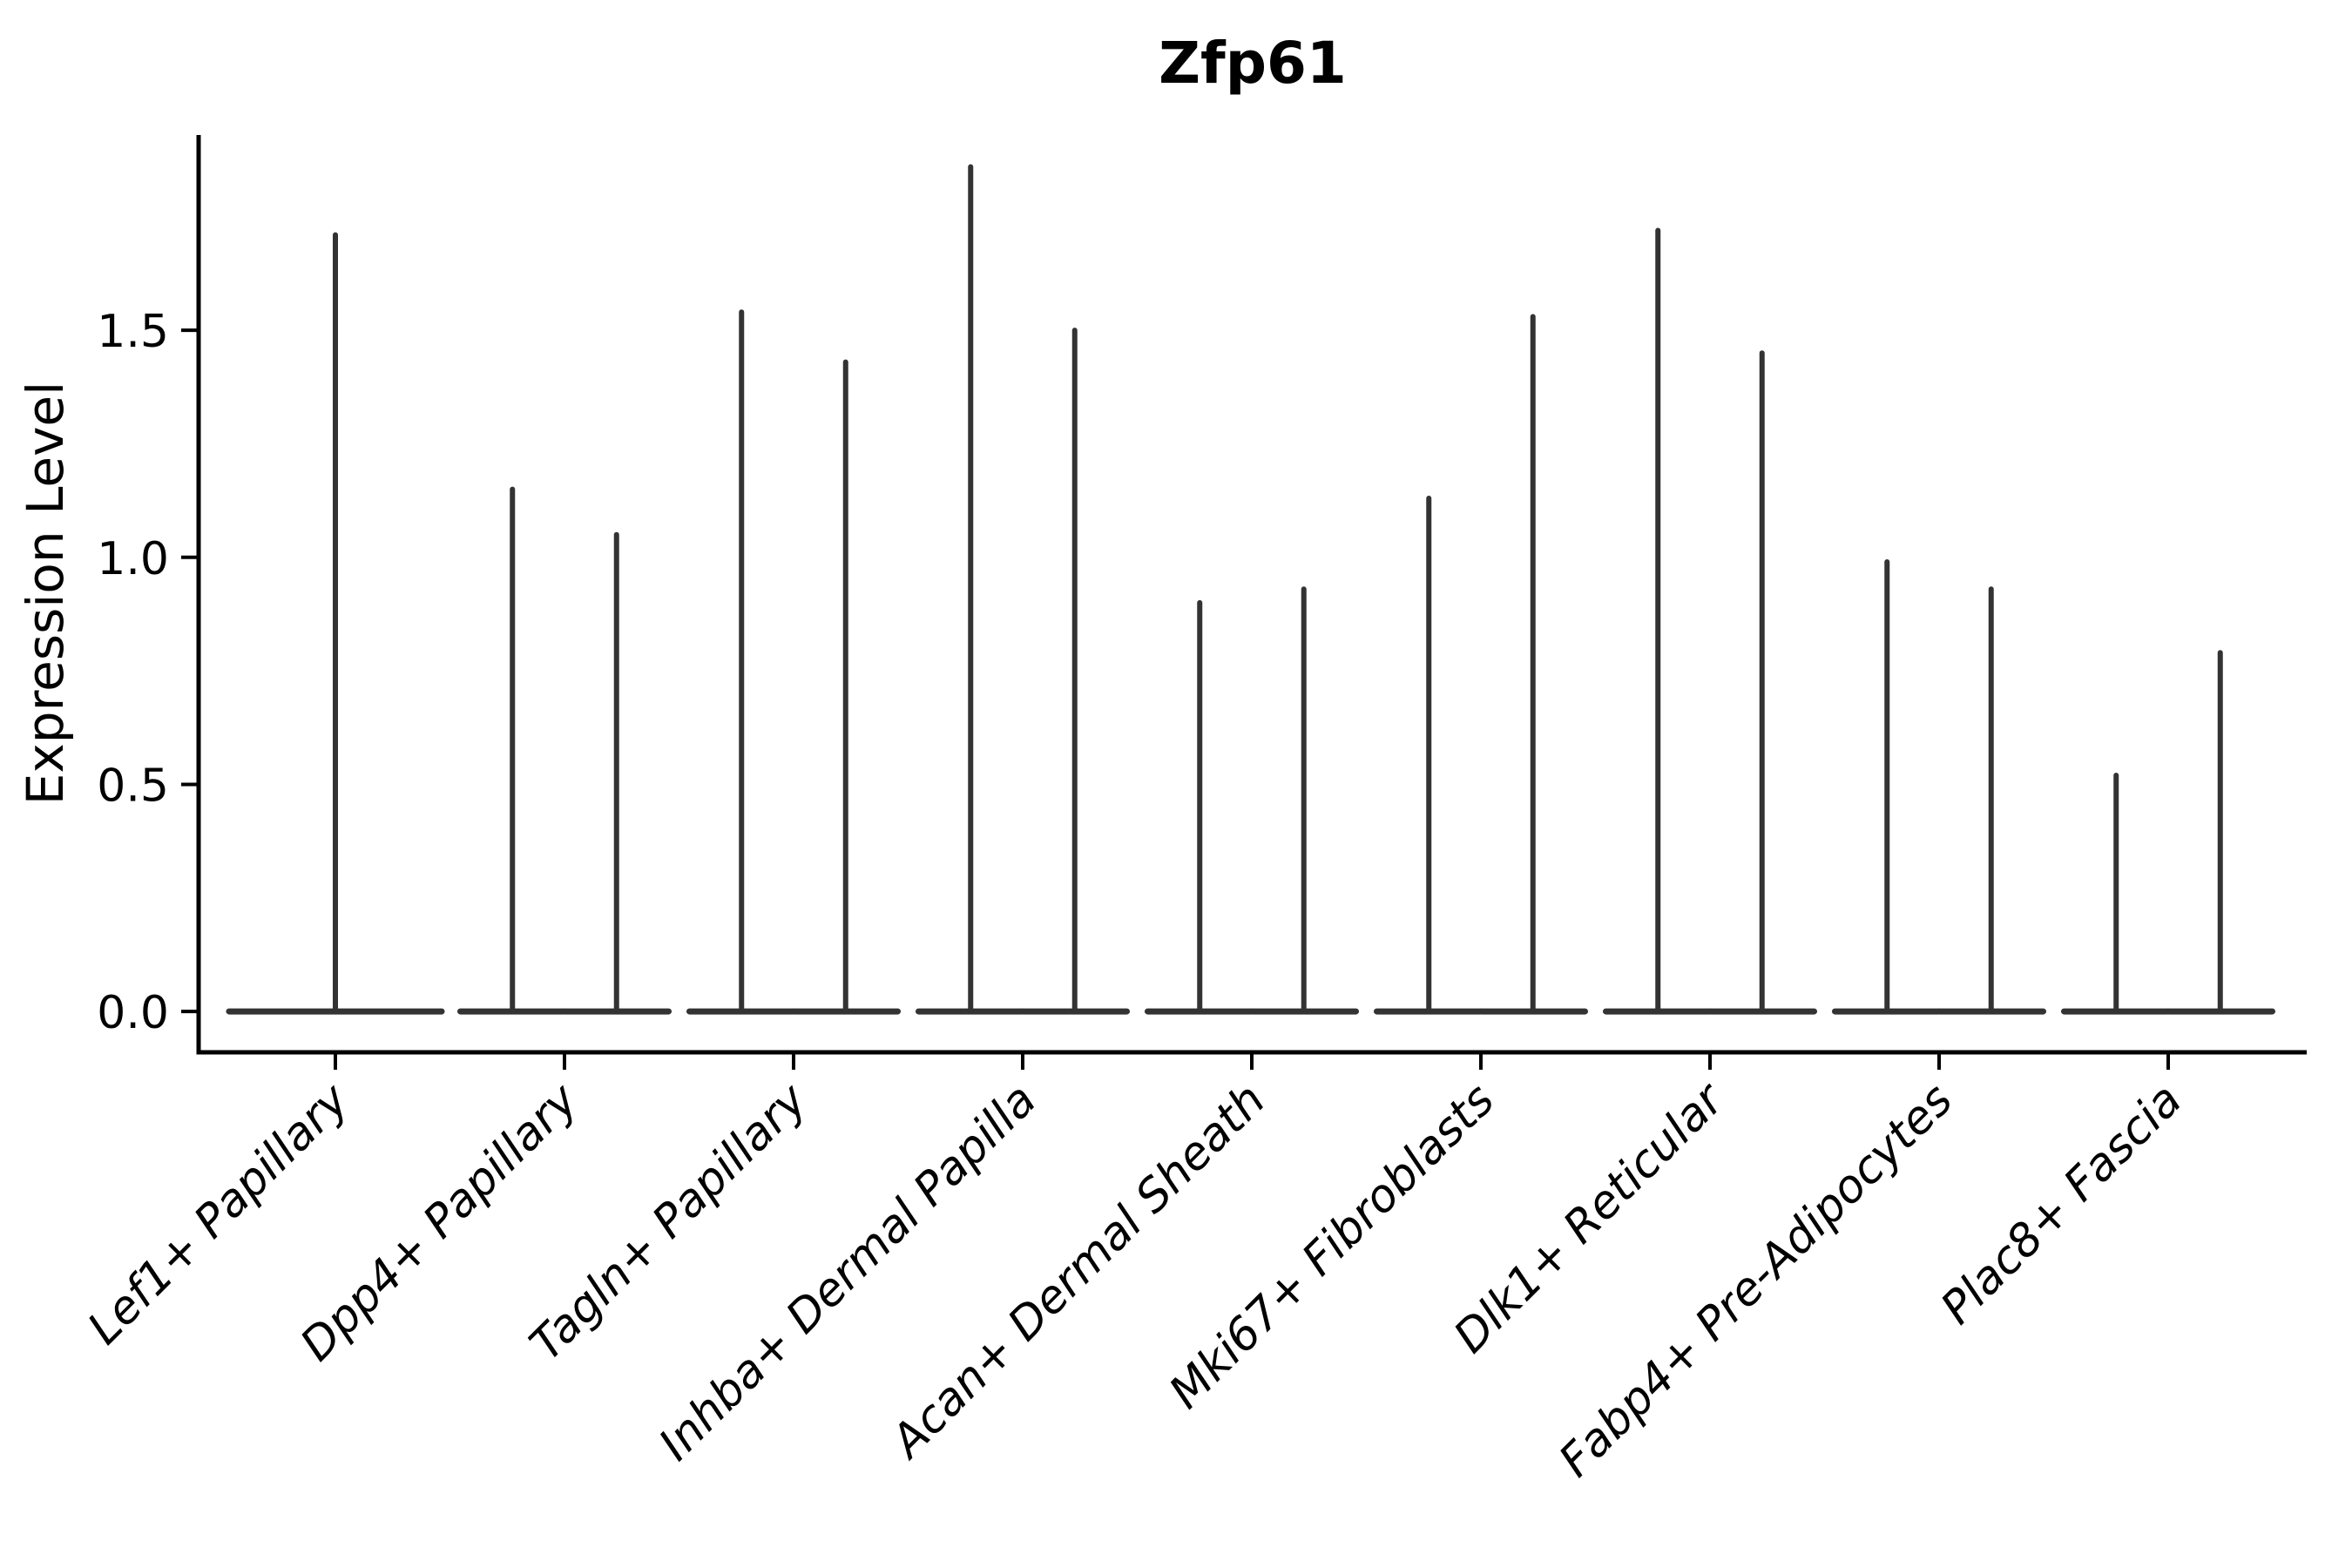 This screenshot has width=2352, height=1568. Describe the element at coordinates (847, 1272) in the screenshot. I see `x-tick-label-3: Inhba+ Dermal Papilla` at that location.